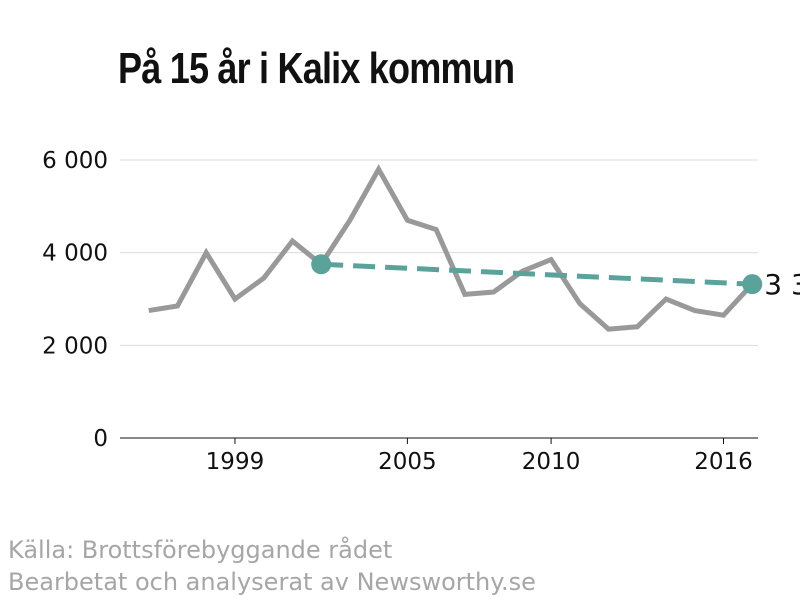  I want to click on trend-line, so click(537, 274).